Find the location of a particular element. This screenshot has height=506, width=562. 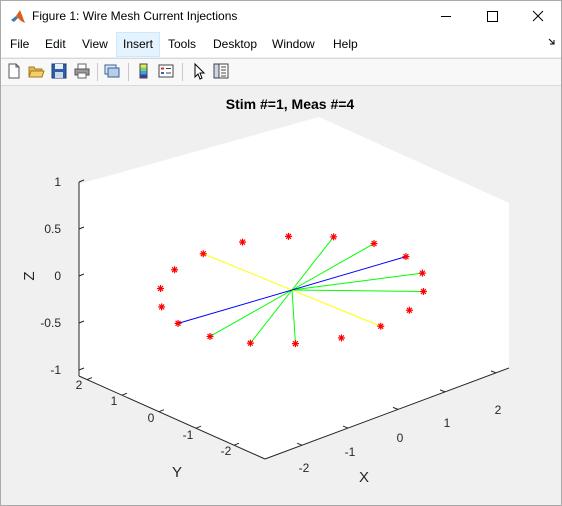

z-tick-label: 0.5 is located at coordinates (52, 229).